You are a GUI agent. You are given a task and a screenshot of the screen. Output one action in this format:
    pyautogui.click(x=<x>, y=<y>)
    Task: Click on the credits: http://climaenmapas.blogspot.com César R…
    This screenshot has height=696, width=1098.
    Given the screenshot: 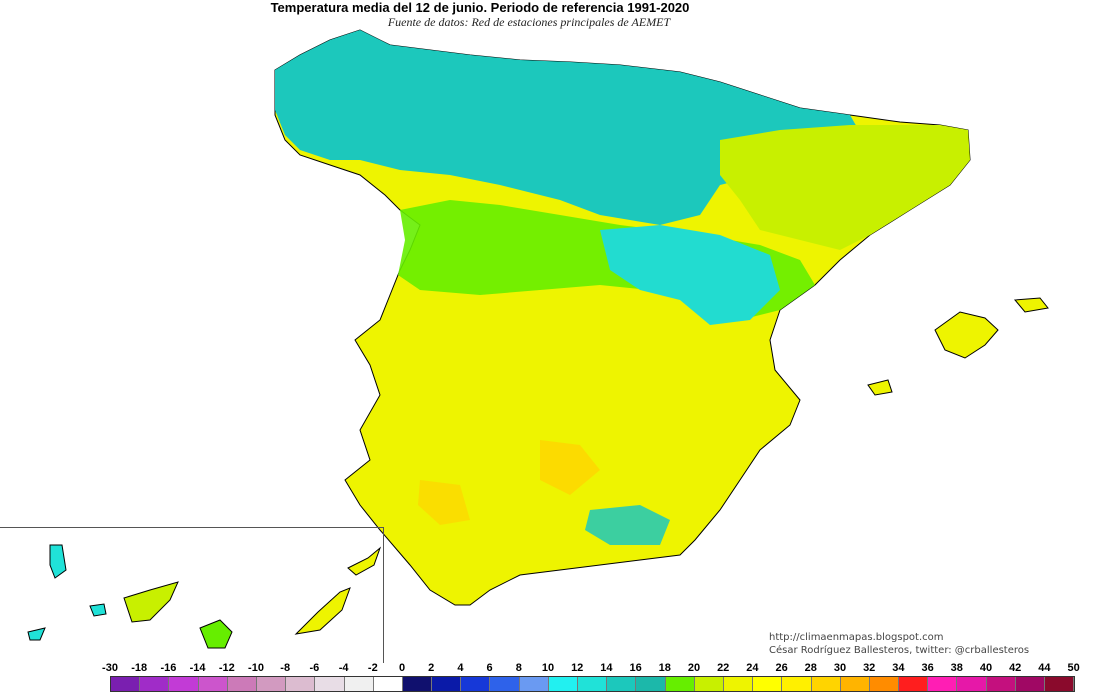 What is the action you would take?
    pyautogui.click(x=899, y=644)
    